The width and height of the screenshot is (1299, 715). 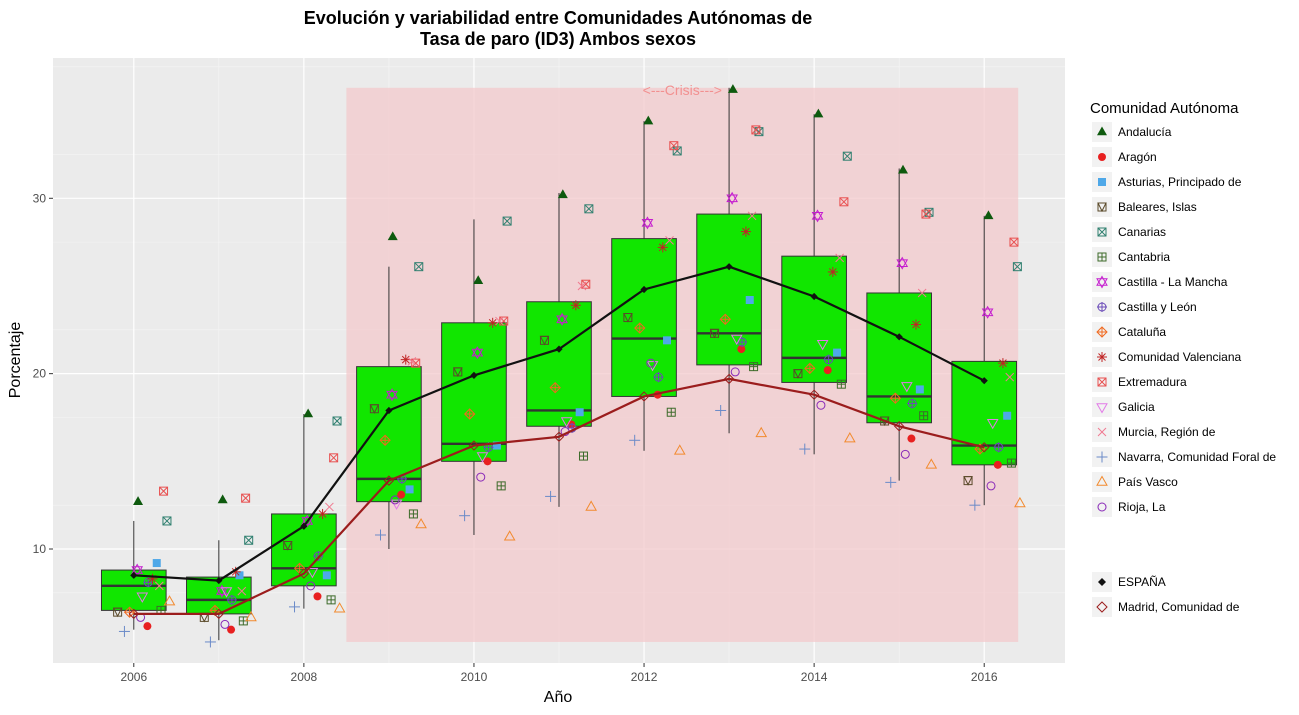 What do you see at coordinates (1144, 257) in the screenshot?
I see `legend-label: Cantabria` at bounding box center [1144, 257].